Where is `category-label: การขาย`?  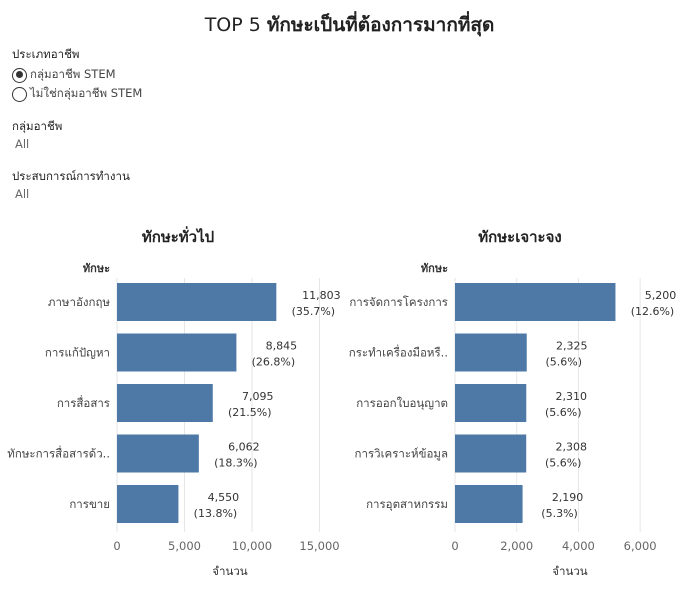 category-label: การขาย is located at coordinates (89, 504).